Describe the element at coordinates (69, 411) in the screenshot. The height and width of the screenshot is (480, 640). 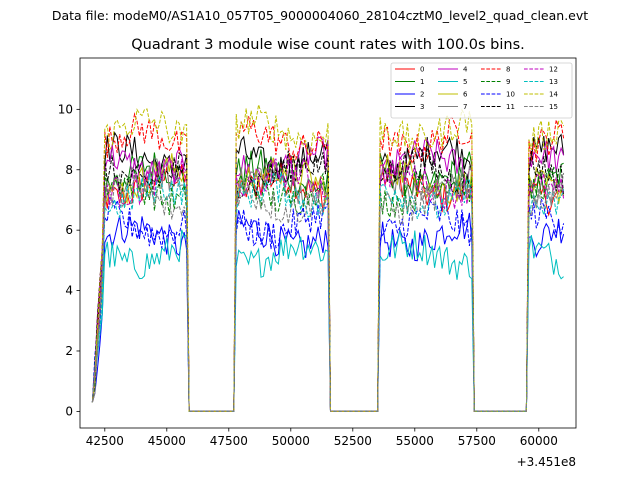
I see `y-tick-label: 0` at that location.